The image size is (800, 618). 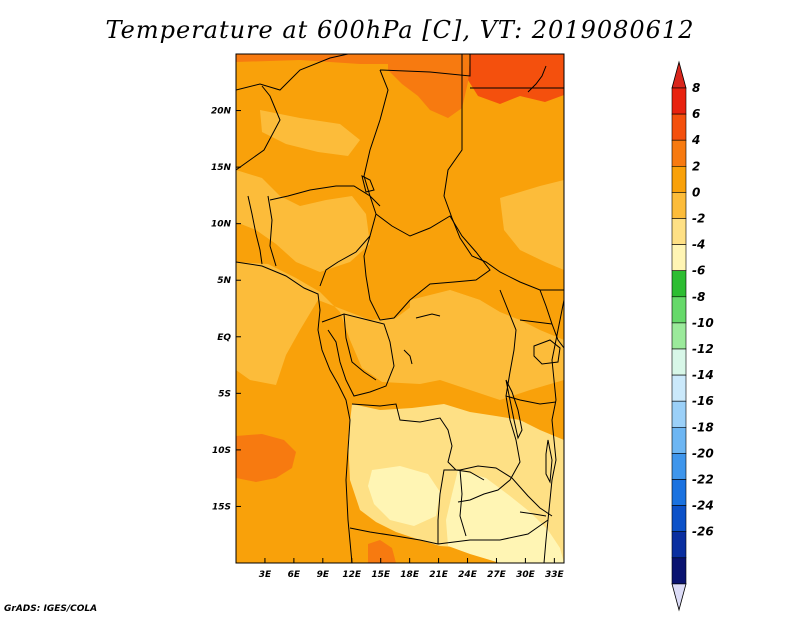 What do you see at coordinates (221, 451) in the screenshot?
I see `y-tick-label: 10S` at bounding box center [221, 451].